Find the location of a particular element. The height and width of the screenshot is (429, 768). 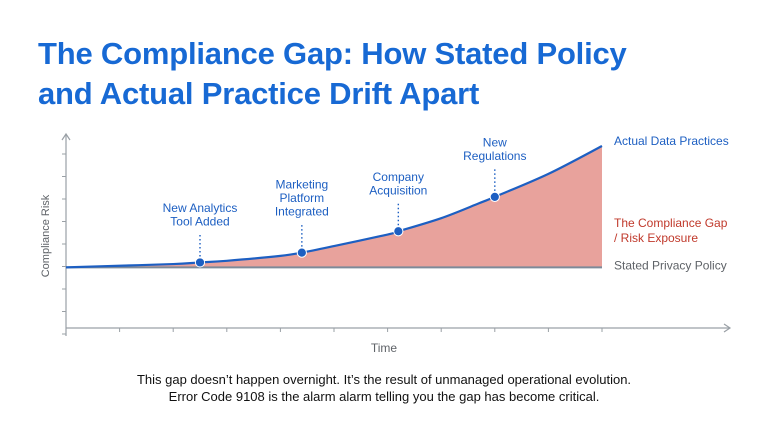

compliance-gap-label: The Compliance Gap is located at coordinates (671, 223).